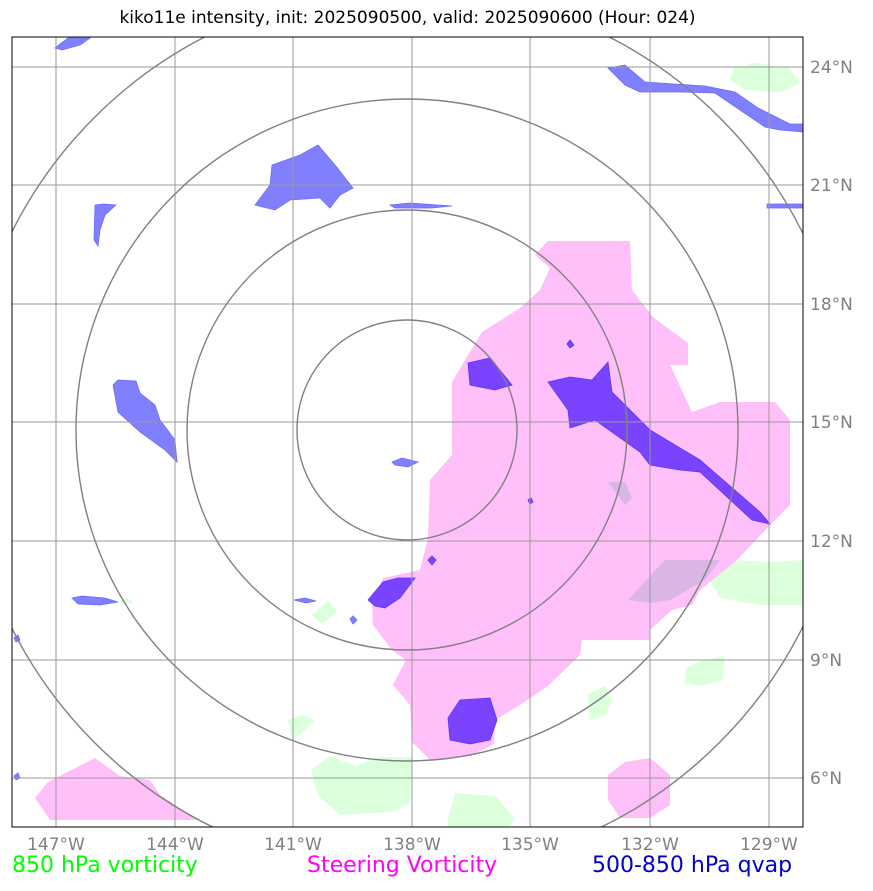  What do you see at coordinates (650, 845) in the screenshot?
I see `x-tick-label: 132°W` at bounding box center [650, 845].